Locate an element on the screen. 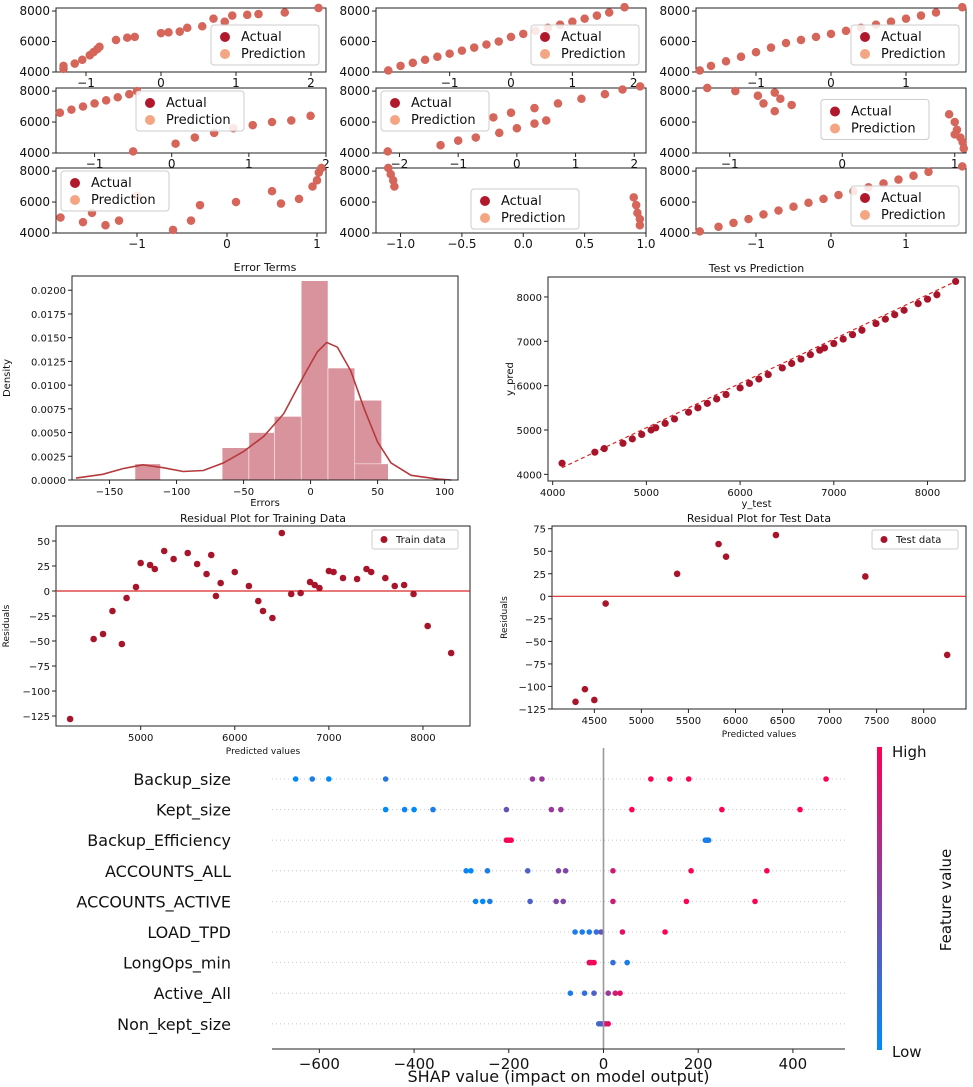  x-tick-label: 200 is located at coordinates (698, 1064).